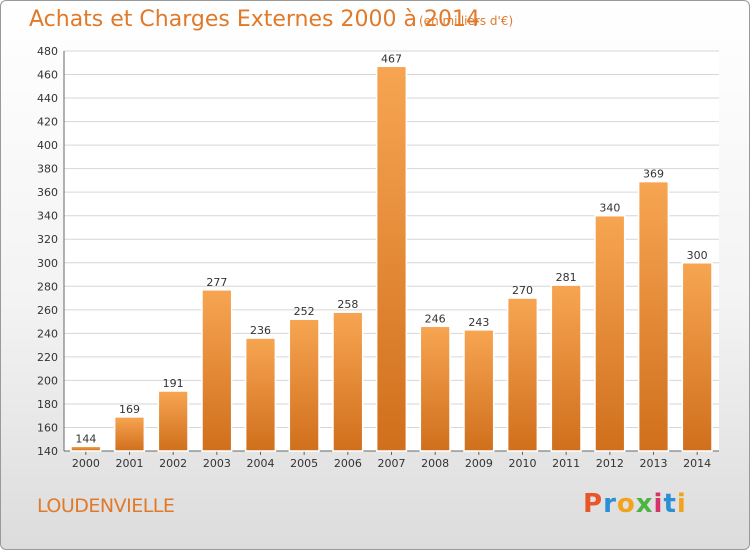 This screenshot has width=750, height=550. Describe the element at coordinates (610, 504) in the screenshot. I see `logo-letter: r` at that location.